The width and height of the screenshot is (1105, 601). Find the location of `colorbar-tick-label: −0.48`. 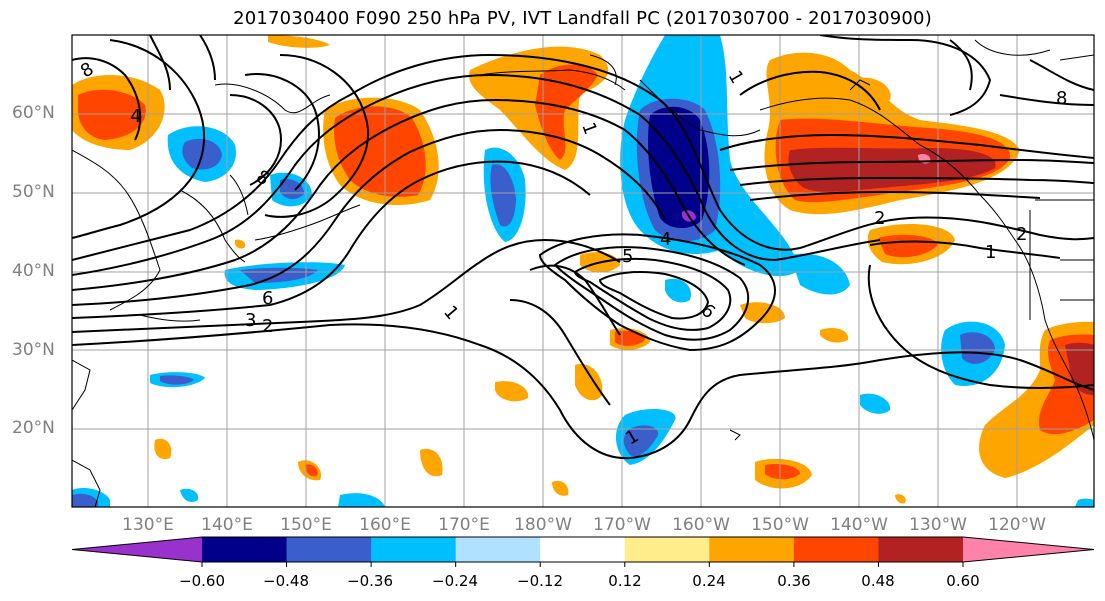

colorbar-tick-label: −0.48 is located at coordinates (286, 581).